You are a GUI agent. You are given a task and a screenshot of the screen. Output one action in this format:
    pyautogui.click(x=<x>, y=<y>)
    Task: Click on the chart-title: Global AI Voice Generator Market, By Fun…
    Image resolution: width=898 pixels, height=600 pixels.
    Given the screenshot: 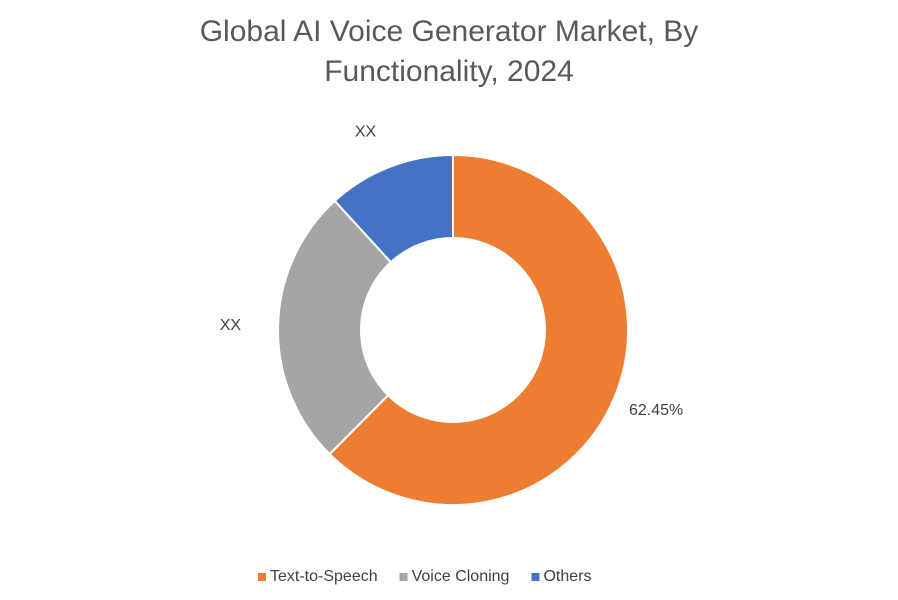 What is the action you would take?
    pyautogui.click(x=449, y=51)
    